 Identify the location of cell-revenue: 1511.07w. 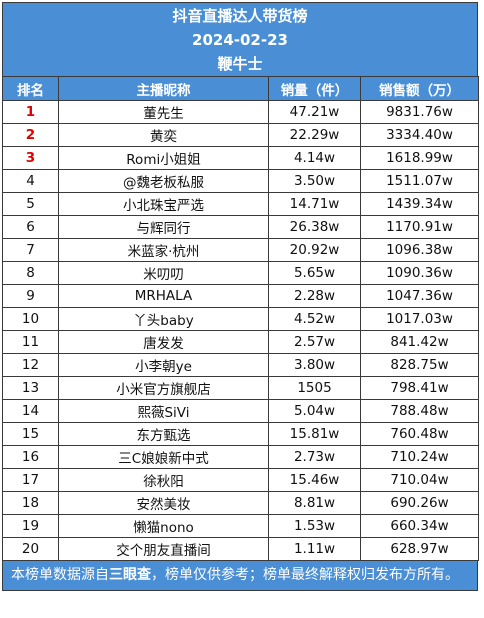
(419, 181).